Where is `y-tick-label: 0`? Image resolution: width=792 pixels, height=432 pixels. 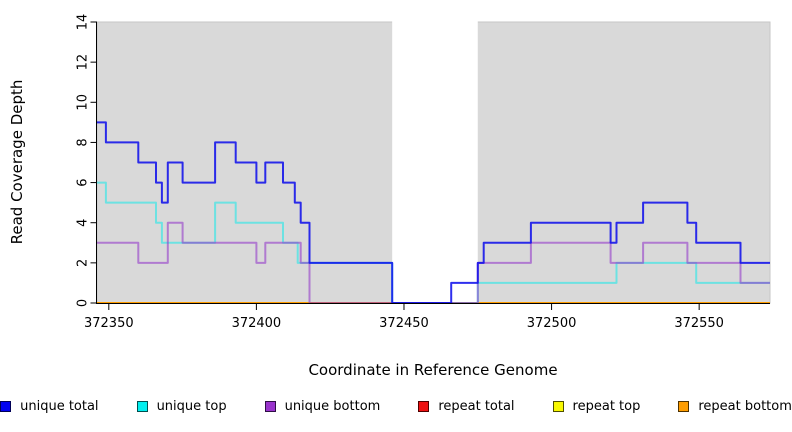 y-tick-label: 0 is located at coordinates (83, 303).